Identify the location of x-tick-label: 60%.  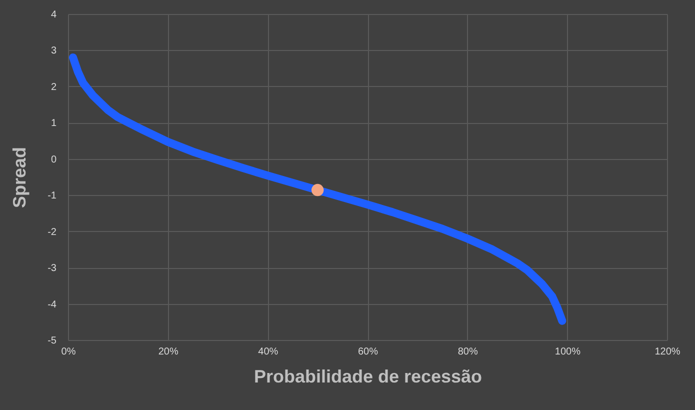
(368, 352).